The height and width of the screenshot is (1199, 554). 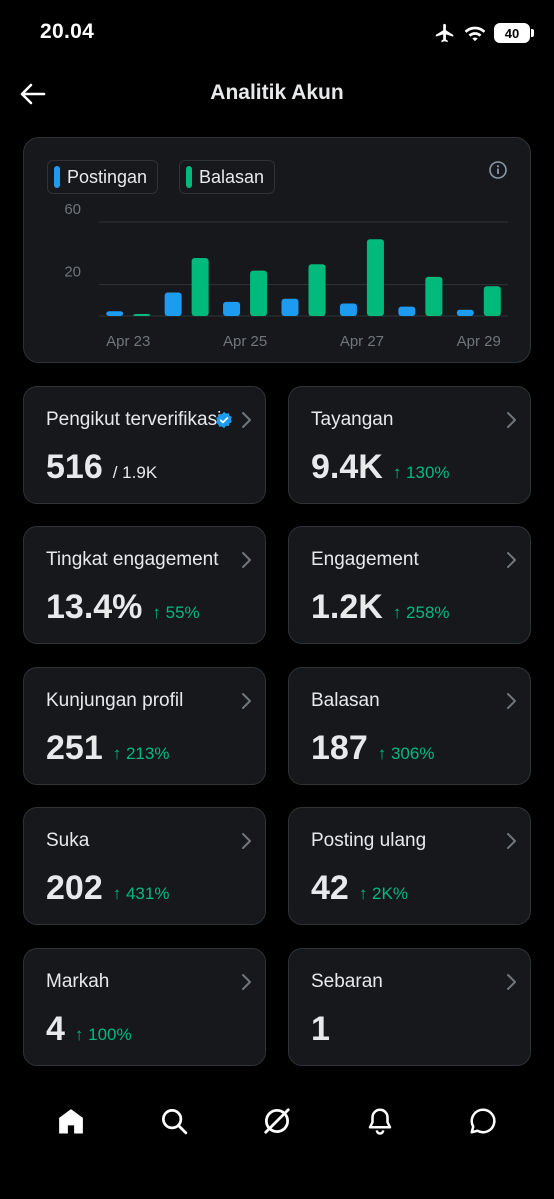 I want to click on metric-label: Kunjungan profil, so click(x=115, y=700).